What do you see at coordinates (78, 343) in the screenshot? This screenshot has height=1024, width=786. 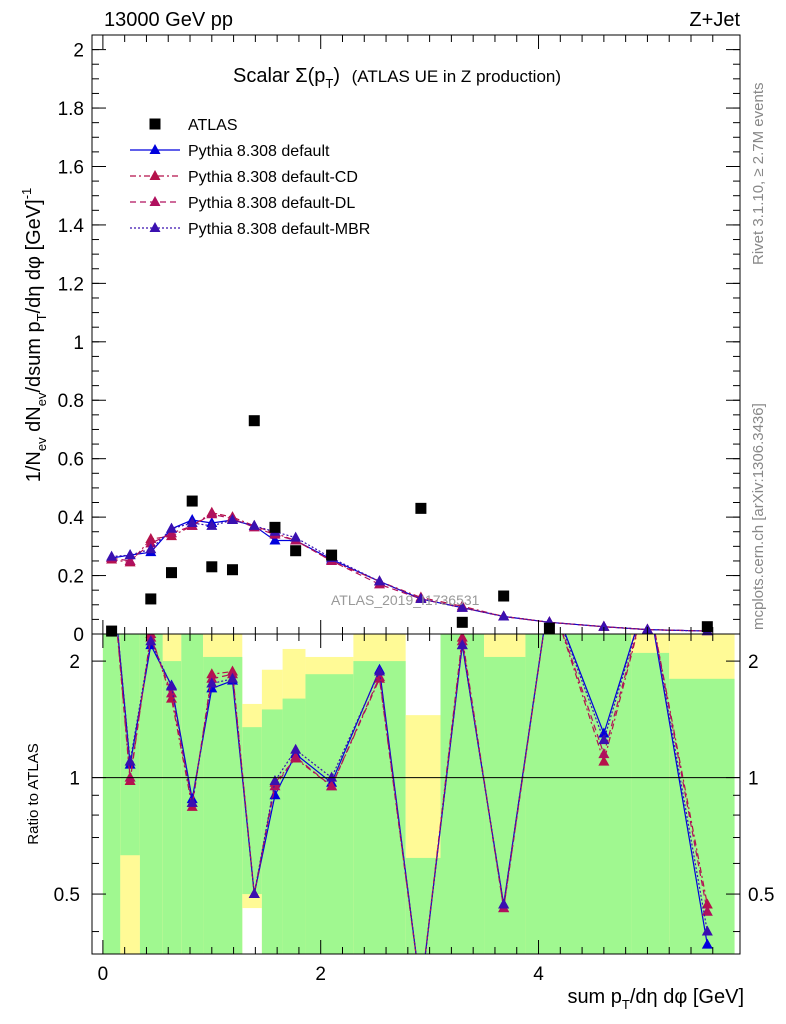 I see `main-y-tick-label: 1` at bounding box center [78, 343].